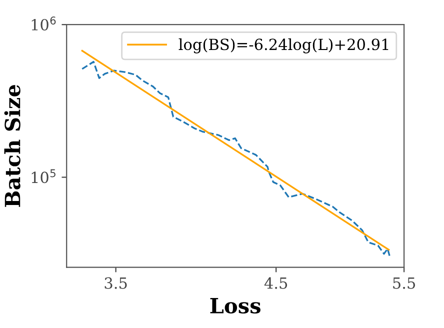 The width and height of the screenshot is (444, 328). I want to click on legend-label: log(BS)=-6.24log(L)+20.91, so click(283, 46).